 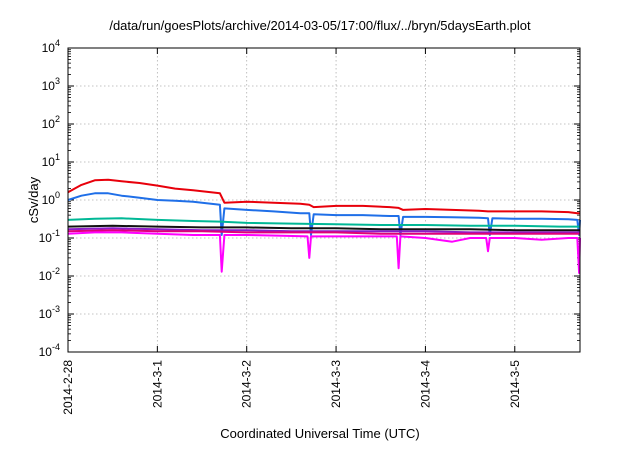 I want to click on y-tick-label: 10⁰, so click(x=51, y=198).